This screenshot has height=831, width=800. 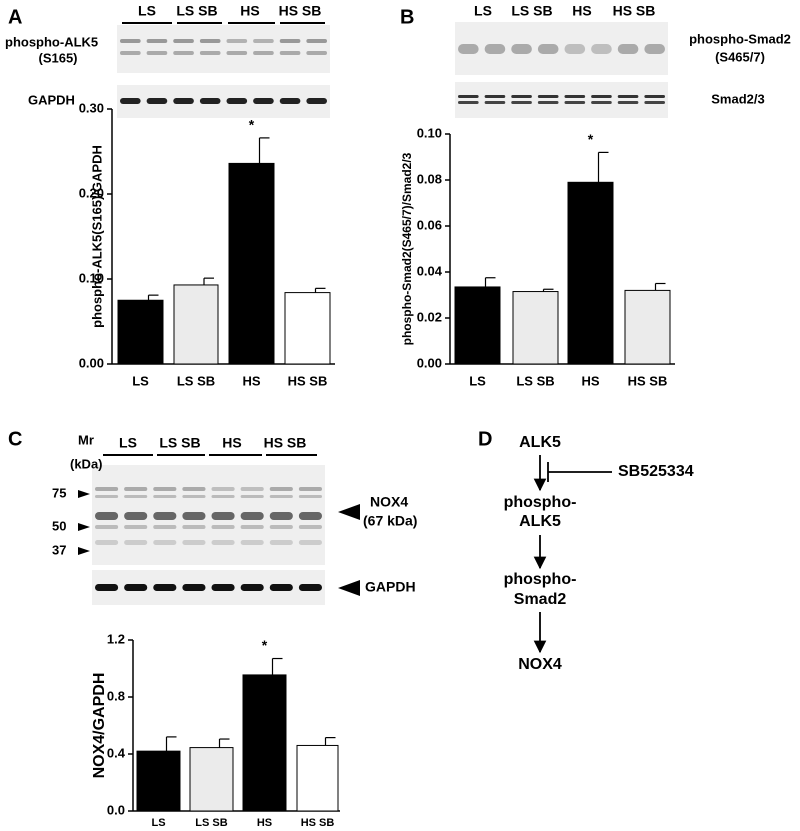 I want to click on blot-label: (S465/7), so click(x=740, y=56).